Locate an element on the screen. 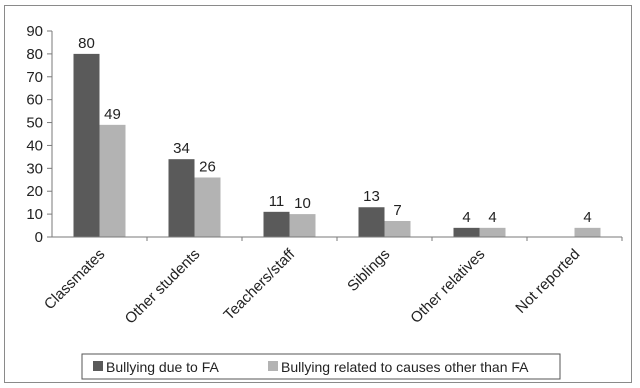  bar-fa-other-students is located at coordinates (181, 198).